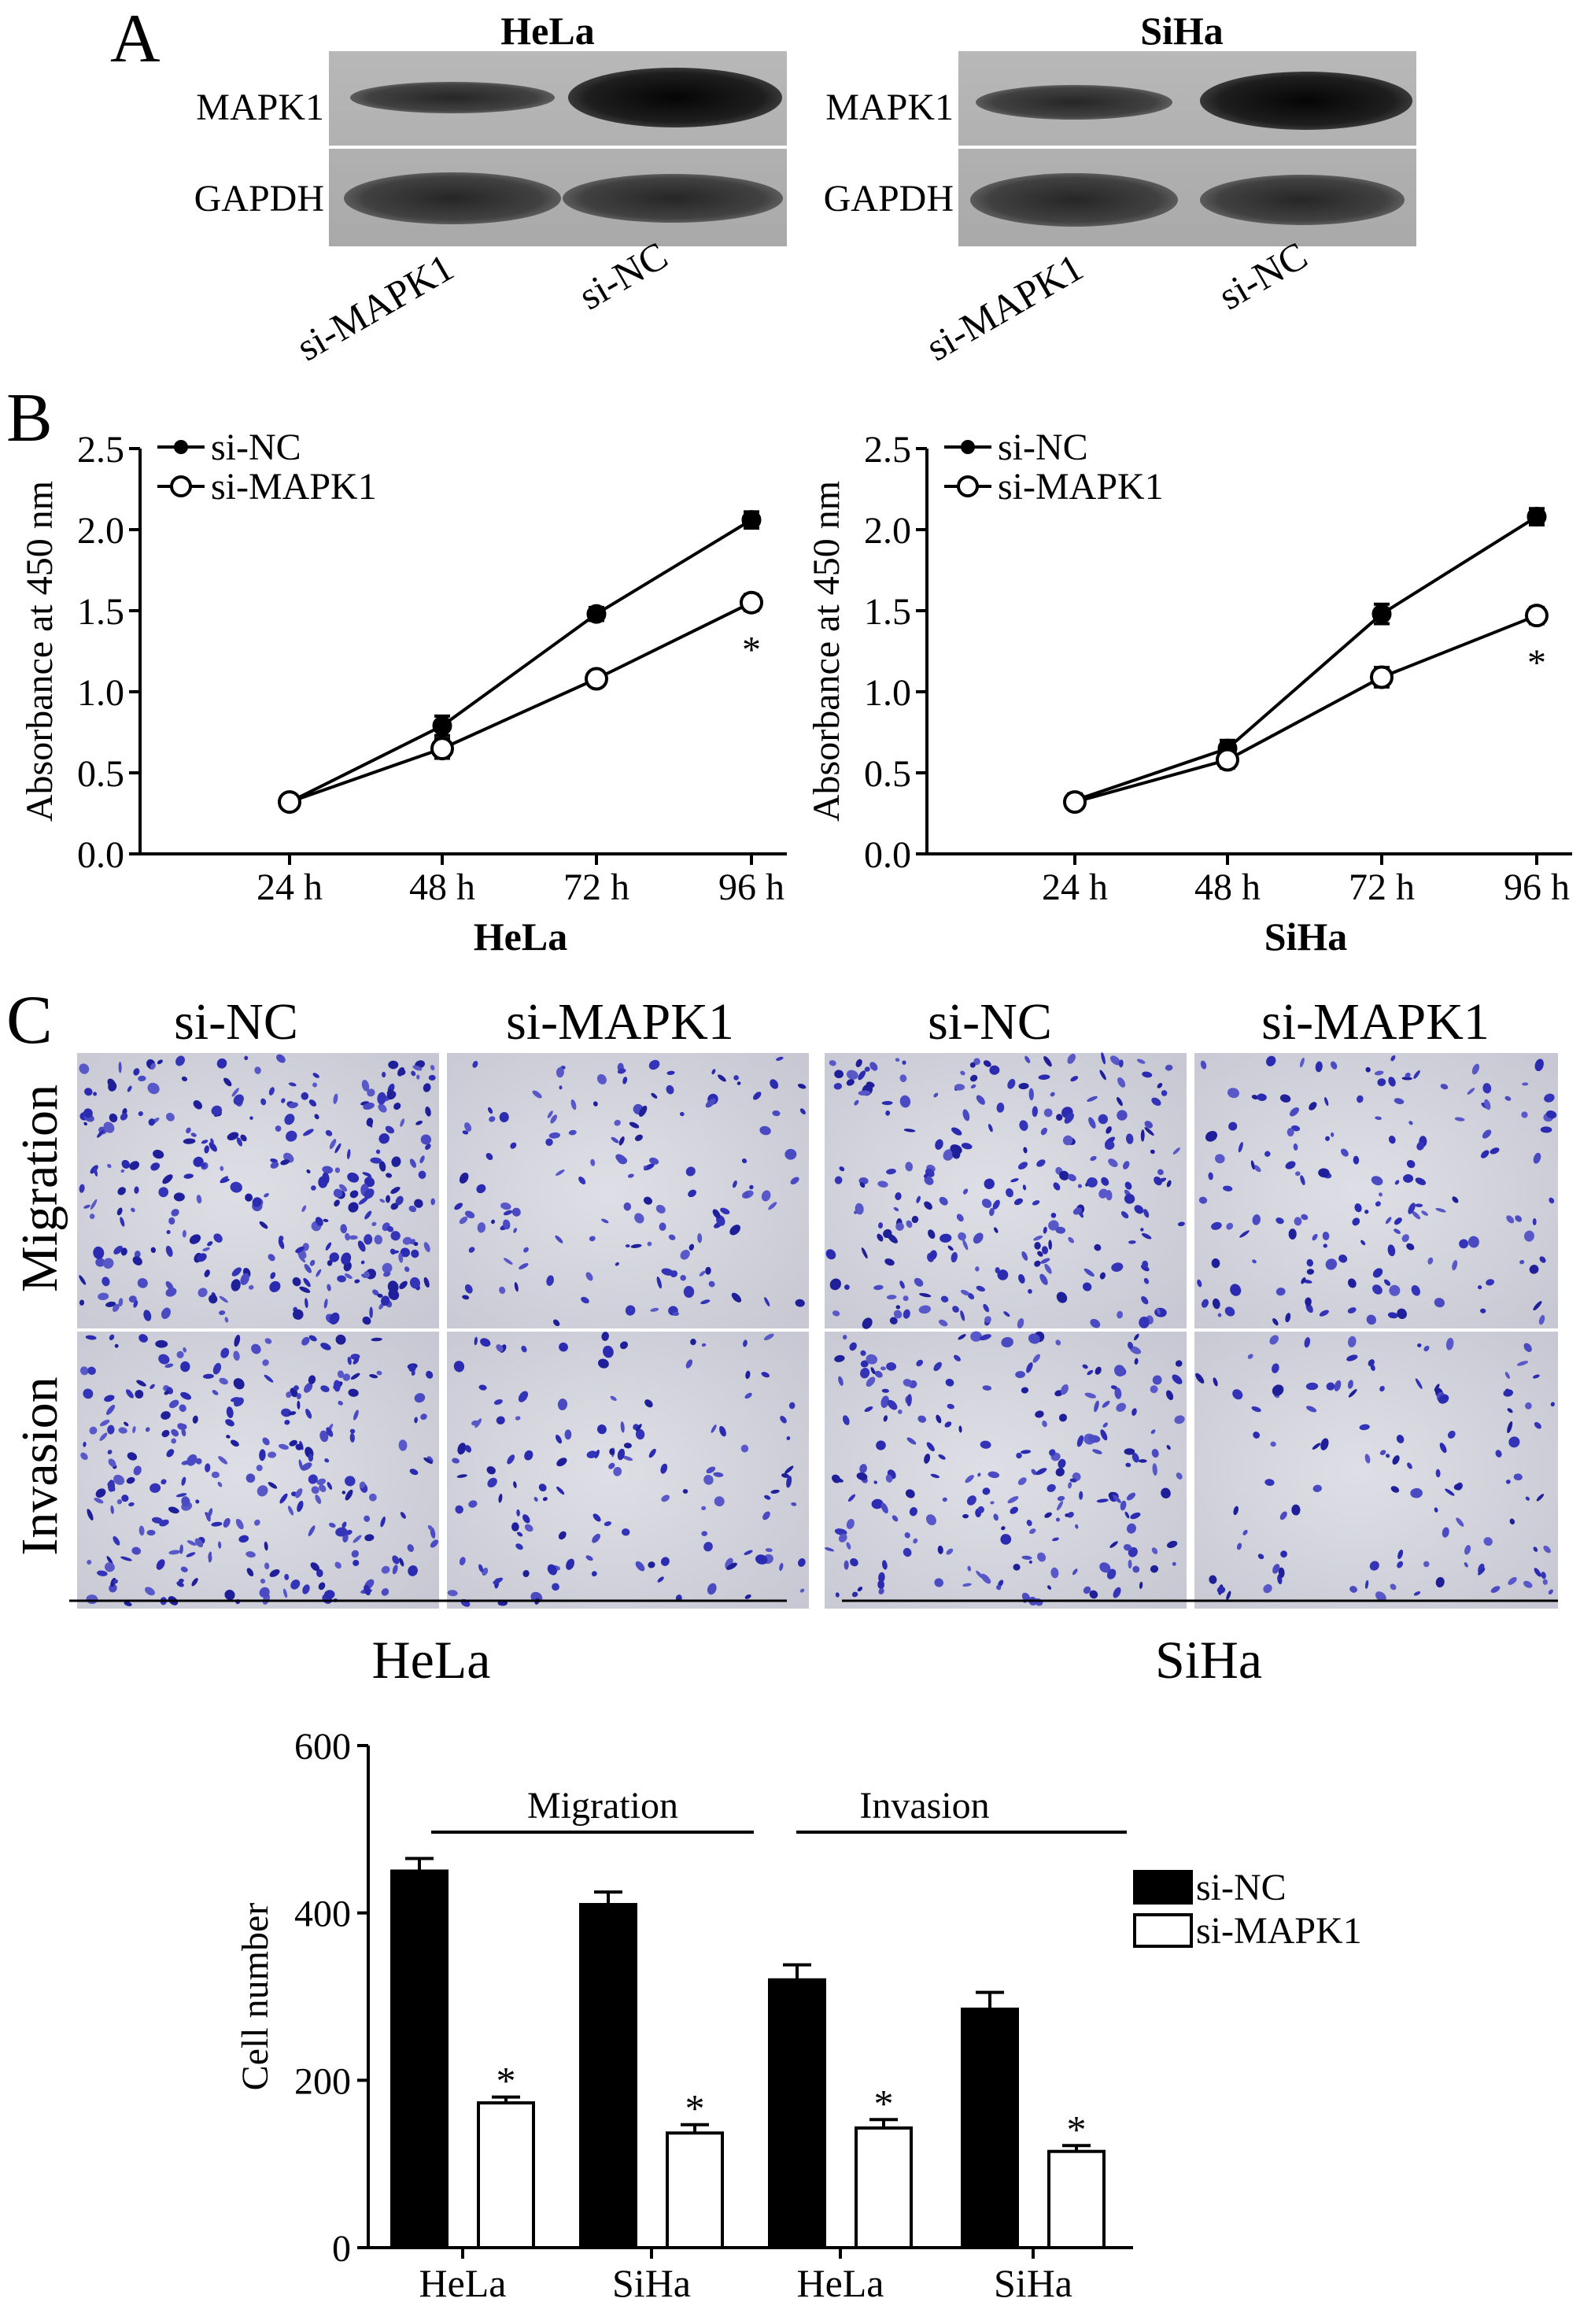 Image resolution: width=1580 pixels, height=2324 pixels. I want to click on y-tick-label: 1.0, so click(100, 693).